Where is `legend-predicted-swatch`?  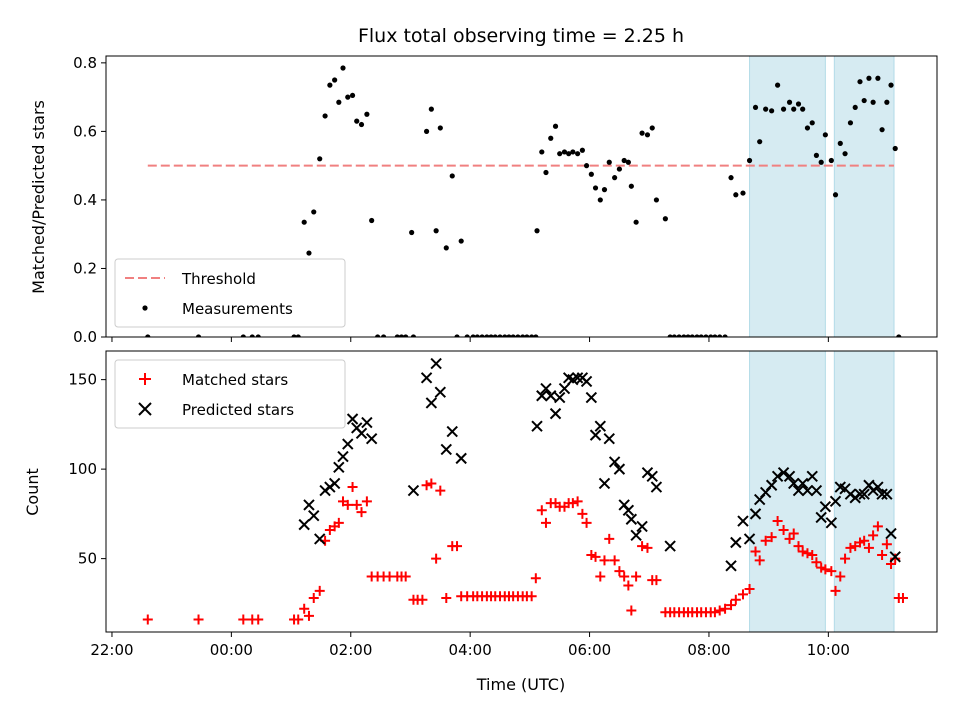
legend-predicted-swatch is located at coordinates (145, 409).